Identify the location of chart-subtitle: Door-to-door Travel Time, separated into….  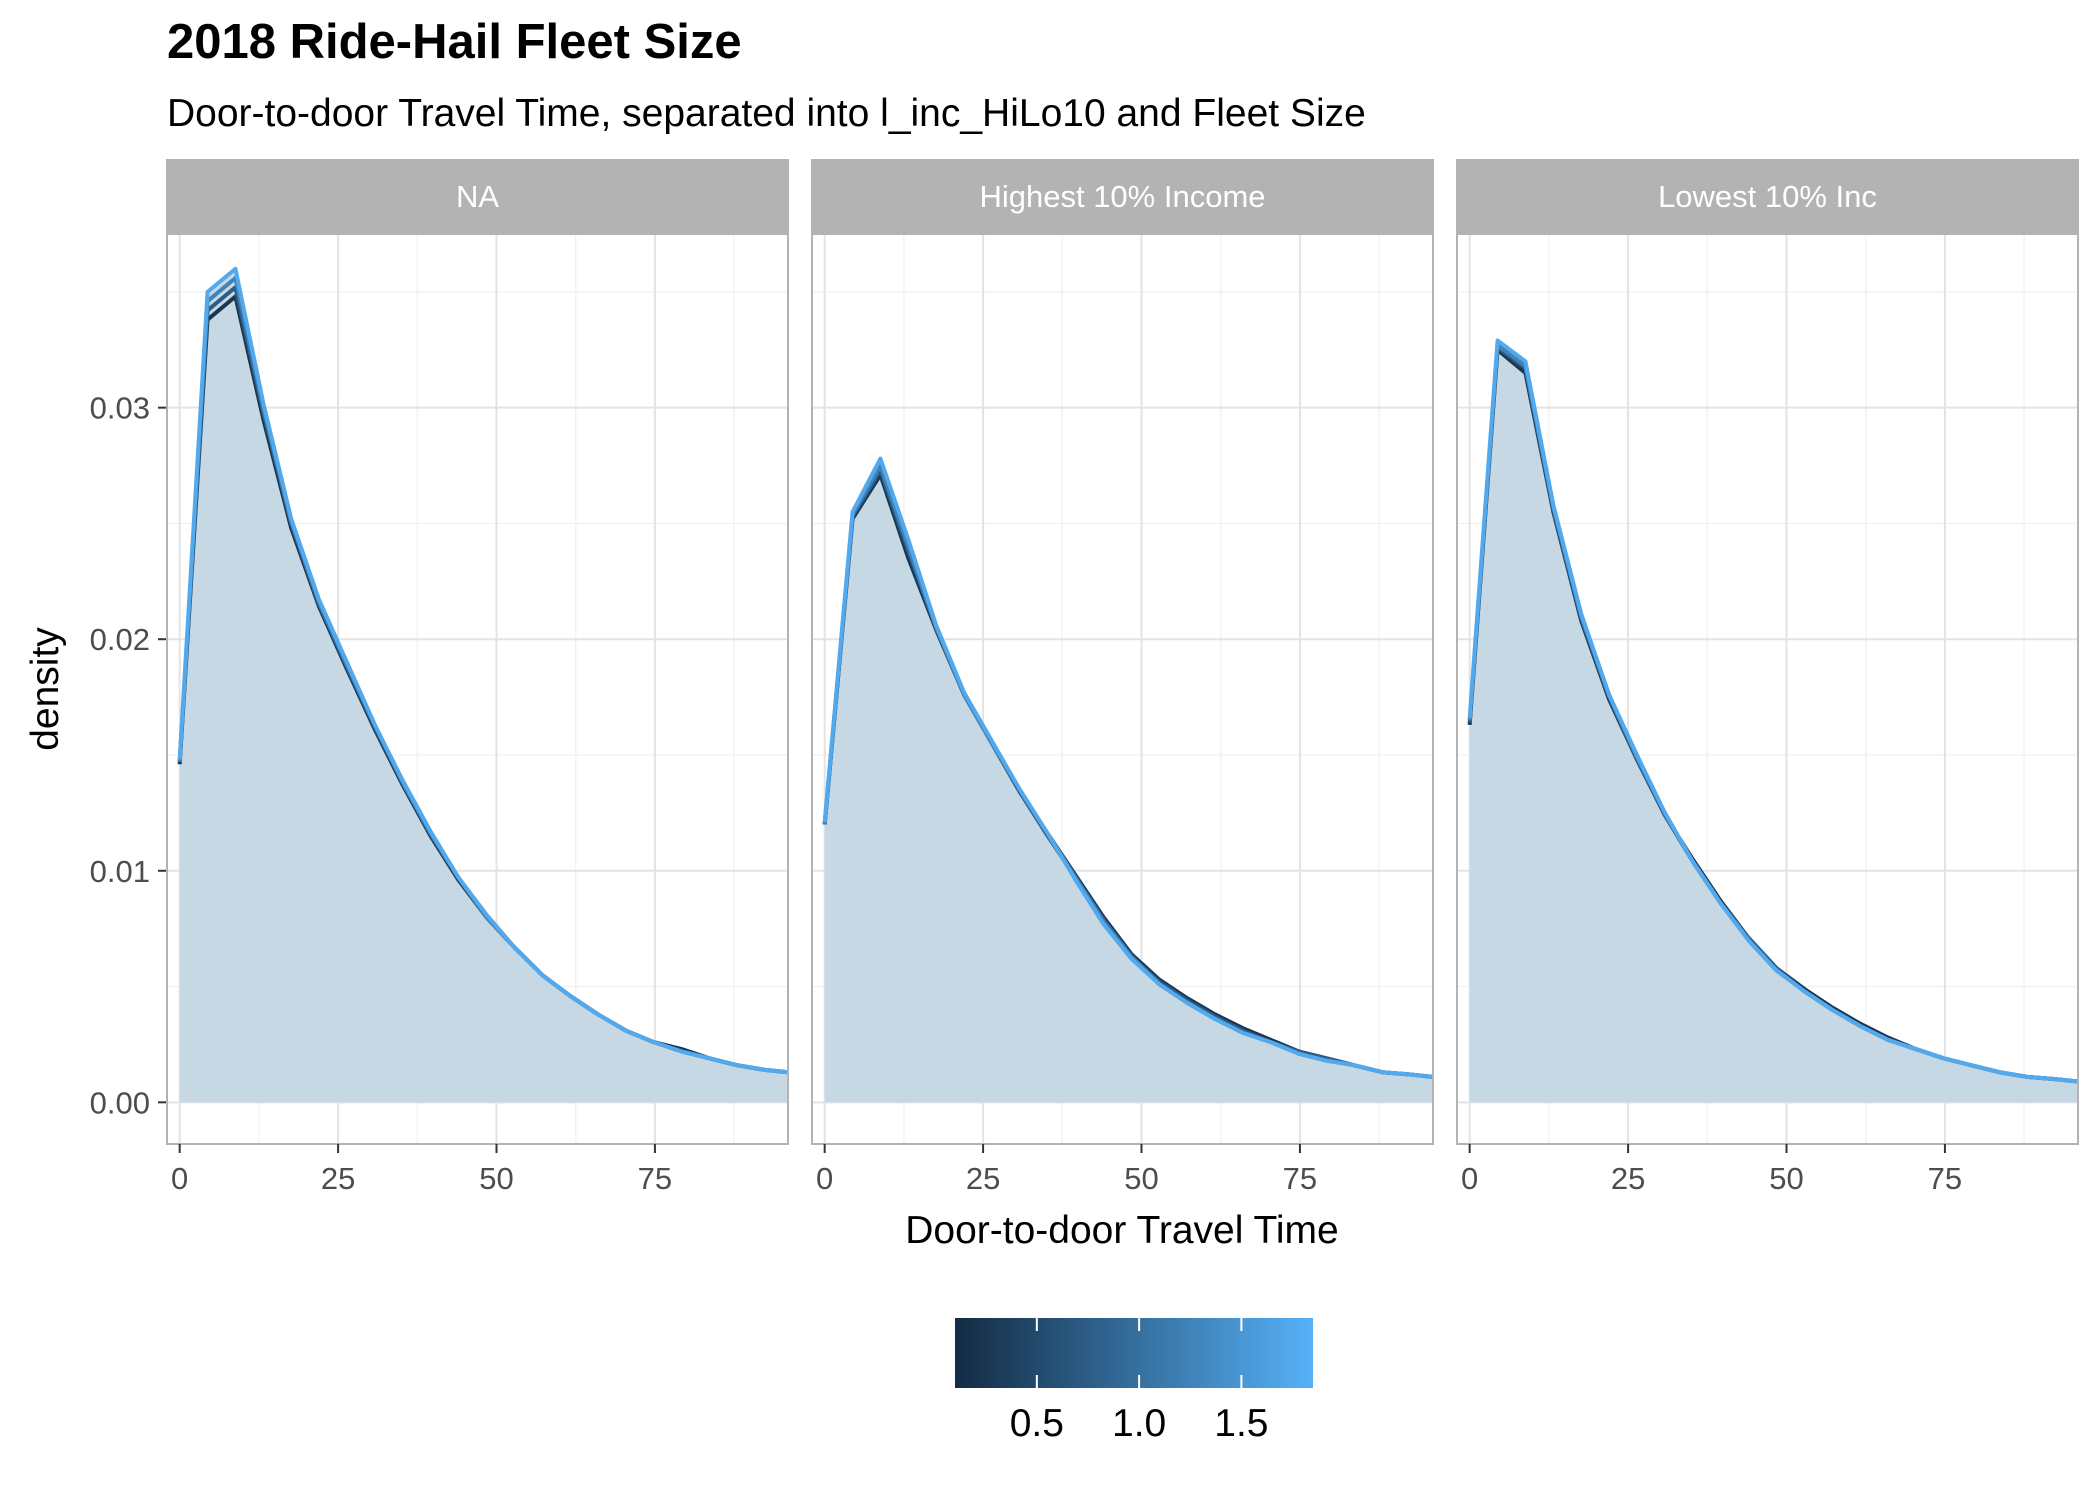
(766, 113).